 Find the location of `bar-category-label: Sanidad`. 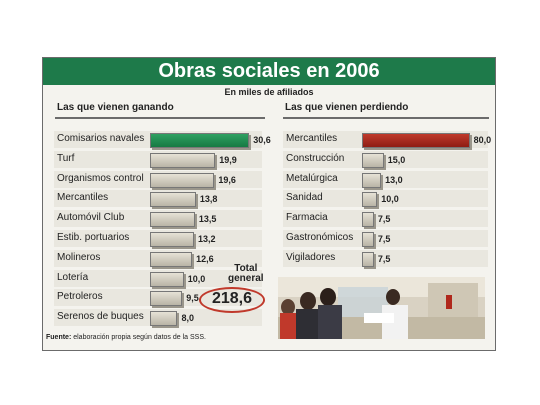

bar-category-label: Sanidad is located at coordinates (304, 198).